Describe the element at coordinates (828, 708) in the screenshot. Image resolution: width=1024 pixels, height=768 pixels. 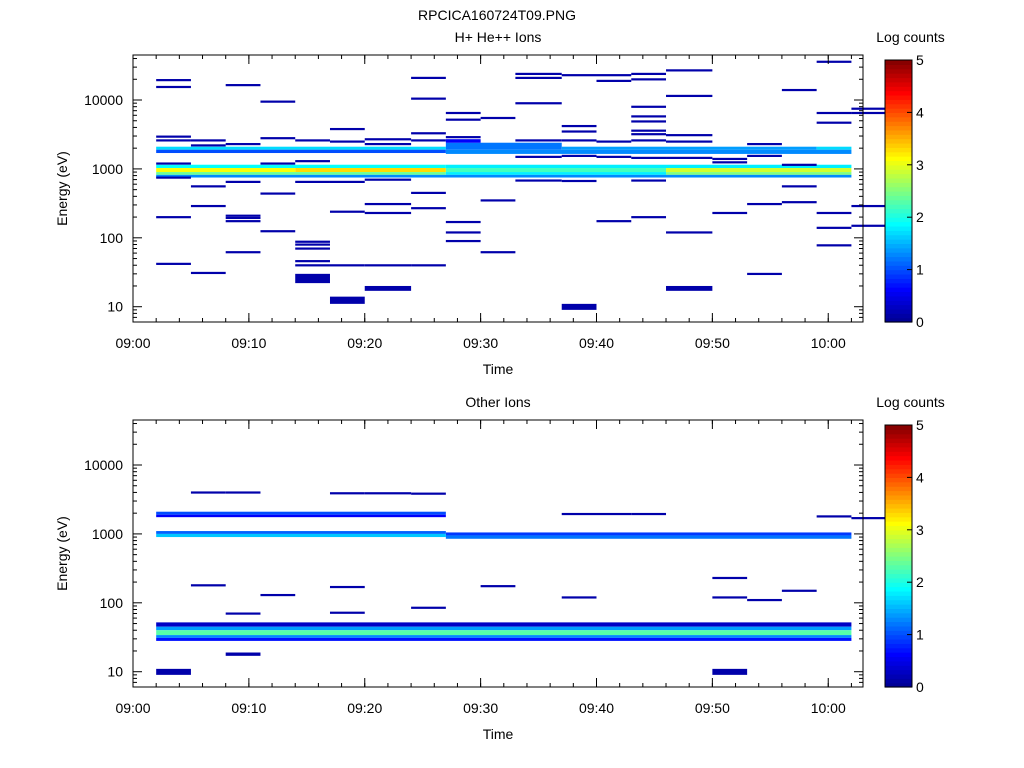
I see `x-tick-label: 10:00` at that location.